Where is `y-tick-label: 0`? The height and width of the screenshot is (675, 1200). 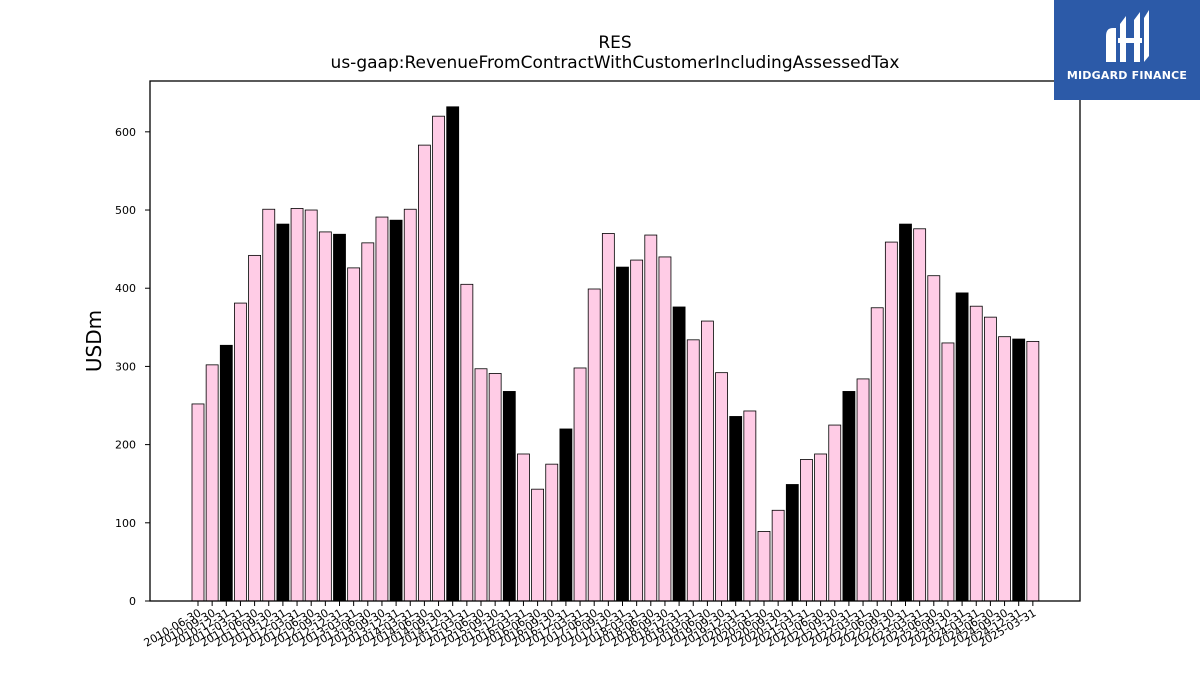
y-tick-label: 0 is located at coordinates (132, 601).